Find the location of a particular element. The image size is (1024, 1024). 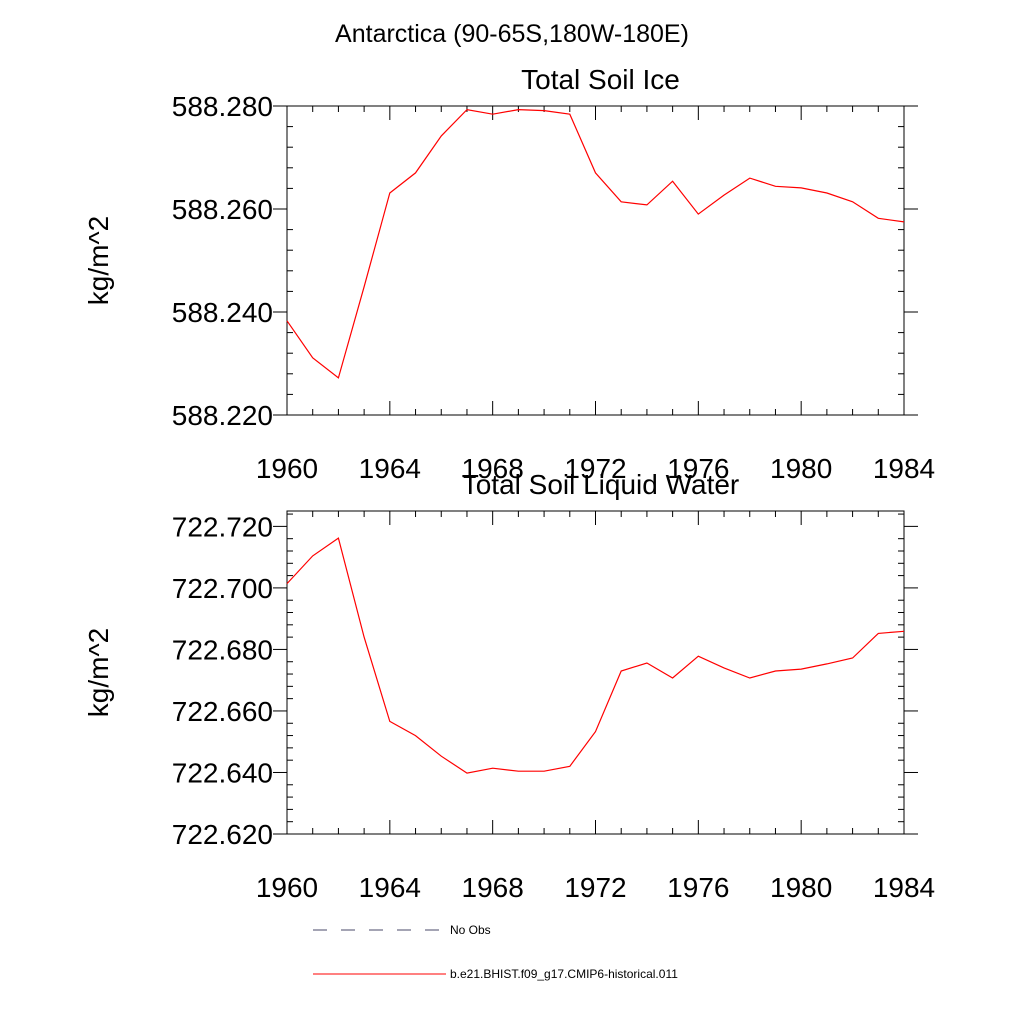

y-tick-label: 722.680 is located at coordinates (222, 649).